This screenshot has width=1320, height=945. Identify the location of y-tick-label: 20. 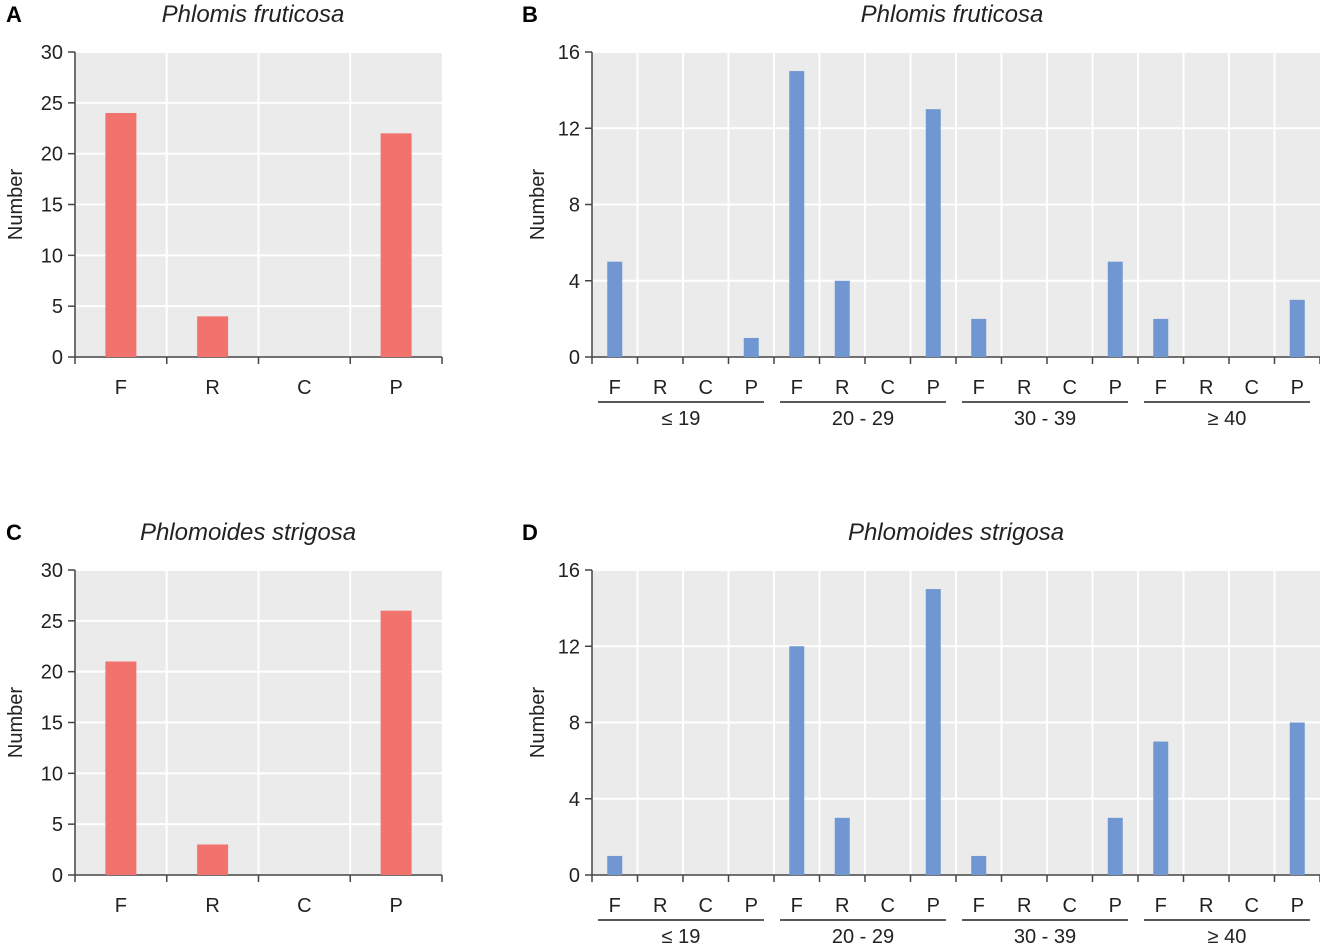
(52, 155).